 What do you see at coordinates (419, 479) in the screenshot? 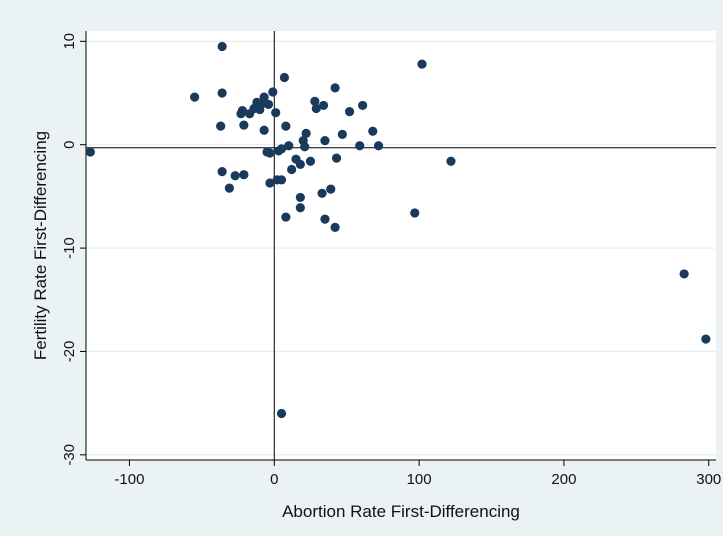
I see `x-tick-label: 100` at bounding box center [419, 479].